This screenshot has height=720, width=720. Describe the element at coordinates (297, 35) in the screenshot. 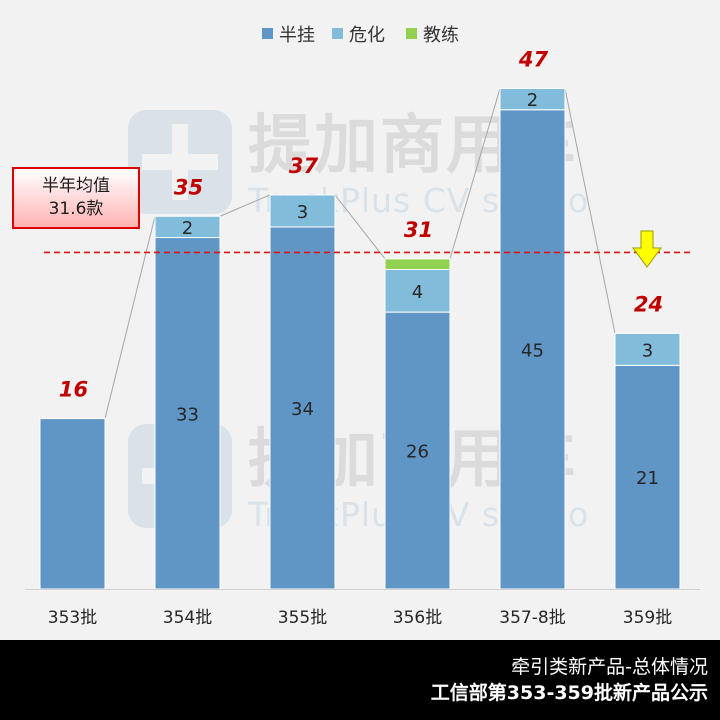

I see `legend-label-0: 半挂` at that location.